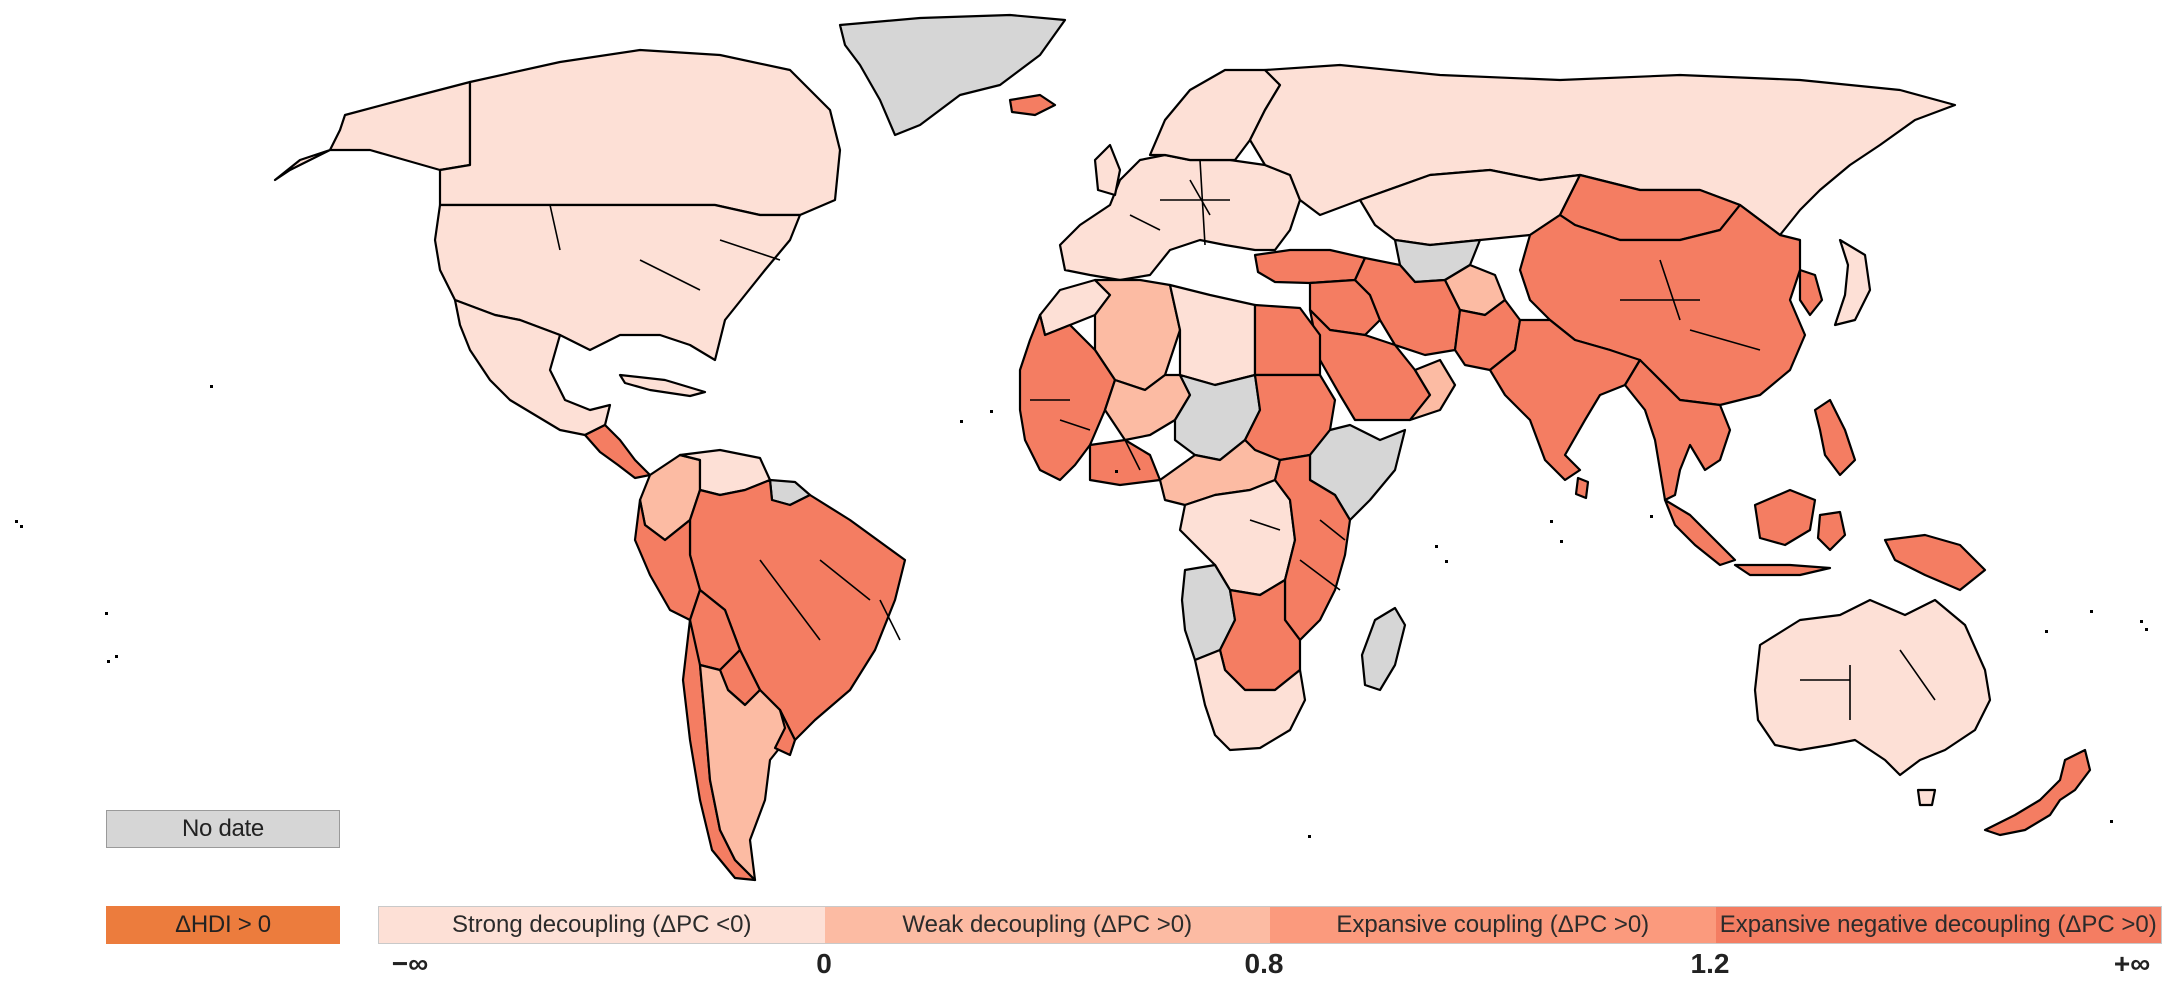 The height and width of the screenshot is (989, 2170). What do you see at coordinates (1872, 687) in the screenshot?
I see `region-australia` at bounding box center [1872, 687].